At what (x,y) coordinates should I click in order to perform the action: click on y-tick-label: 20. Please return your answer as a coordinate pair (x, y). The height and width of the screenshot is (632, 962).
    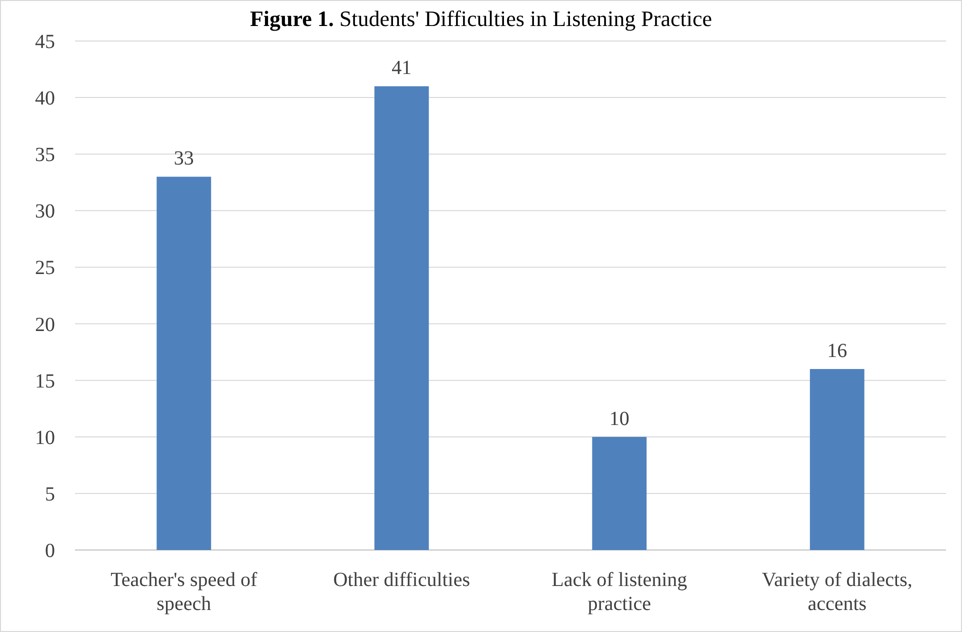
    Looking at the image, I should click on (45, 325).